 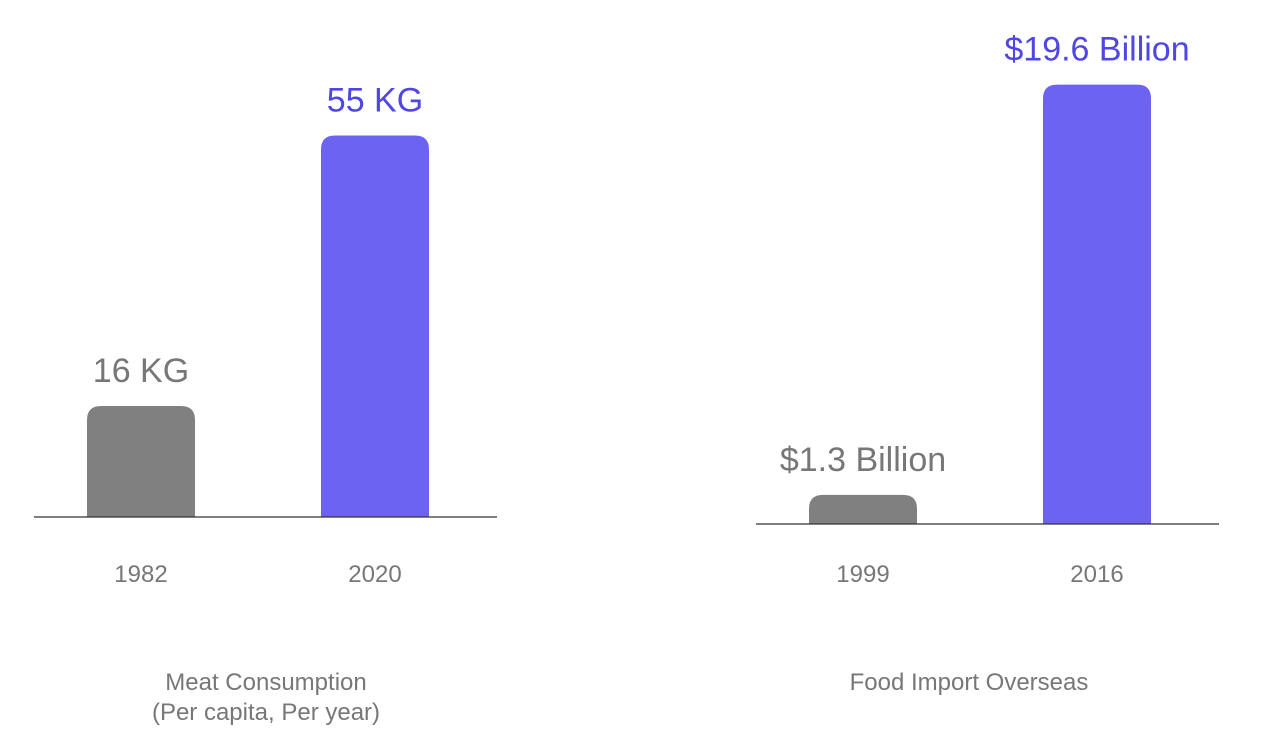 What do you see at coordinates (375, 101) in the screenshot?
I see `data-label-2020: 55 KG` at bounding box center [375, 101].